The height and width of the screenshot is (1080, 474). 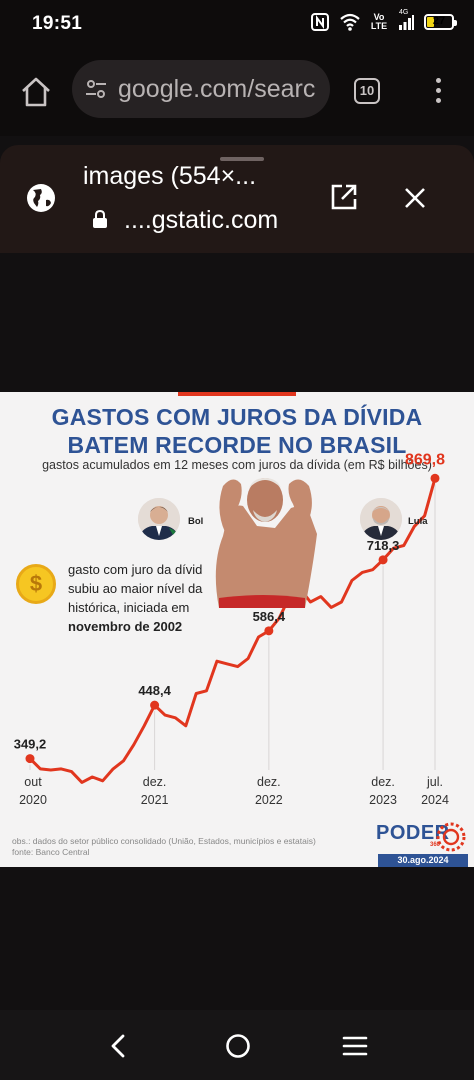 I want to click on chart-title-line1: GASTOS COM JUROS DA DÍVIDA, so click(x=237, y=417).